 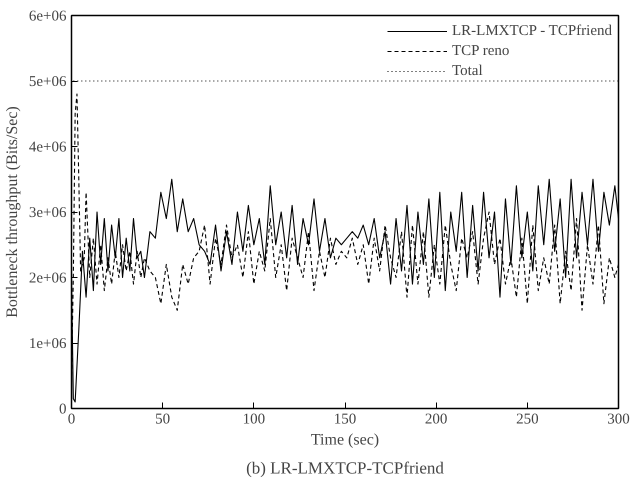 What do you see at coordinates (62, 410) in the screenshot?
I see `y-tick-label: 0` at bounding box center [62, 410].